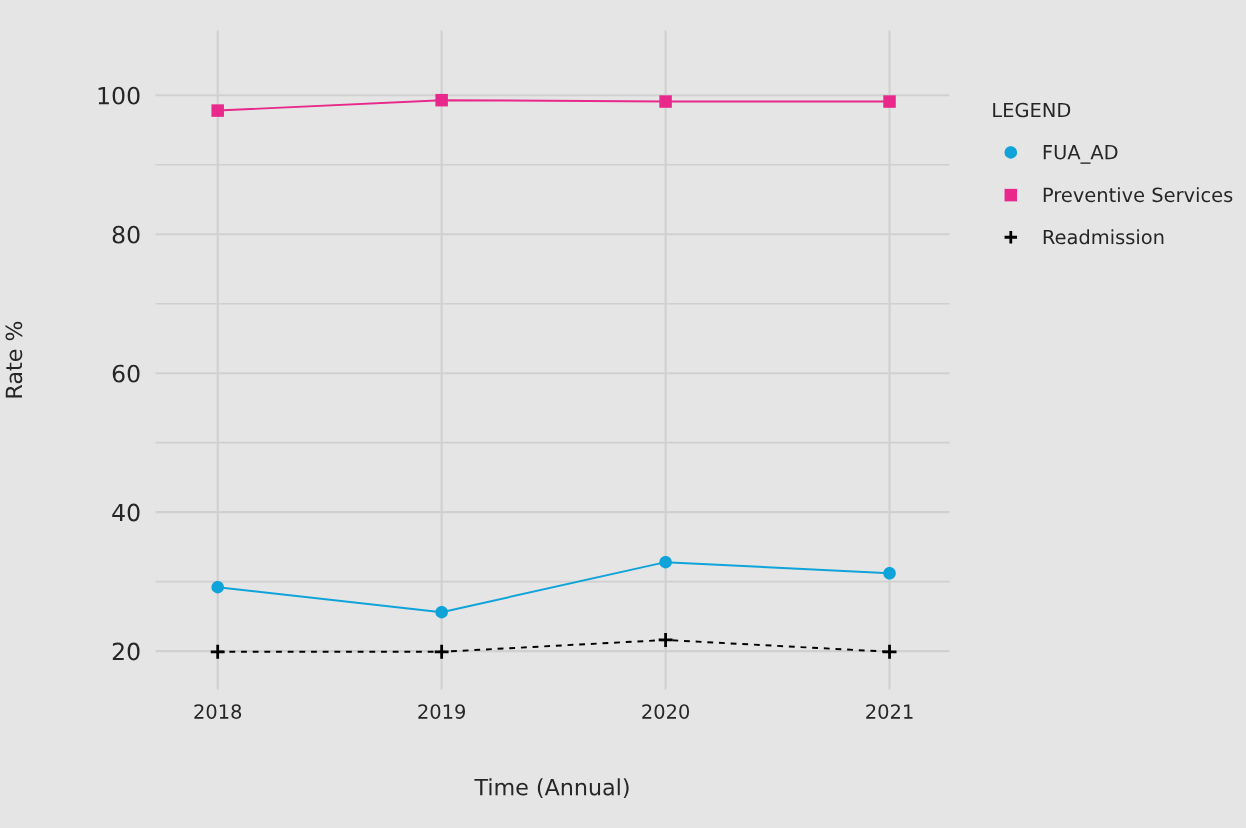  What do you see at coordinates (889, 711) in the screenshot?
I see `x-tick-label: 2021` at bounding box center [889, 711].